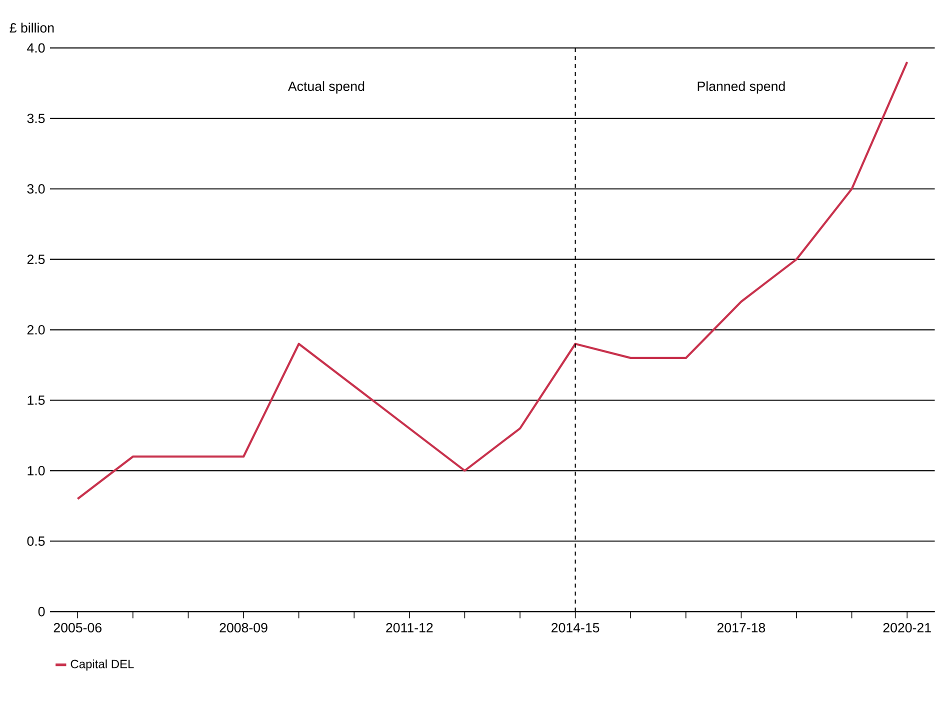  What do you see at coordinates (244, 628) in the screenshot?
I see `x-tick-label: 2008-09` at bounding box center [244, 628].